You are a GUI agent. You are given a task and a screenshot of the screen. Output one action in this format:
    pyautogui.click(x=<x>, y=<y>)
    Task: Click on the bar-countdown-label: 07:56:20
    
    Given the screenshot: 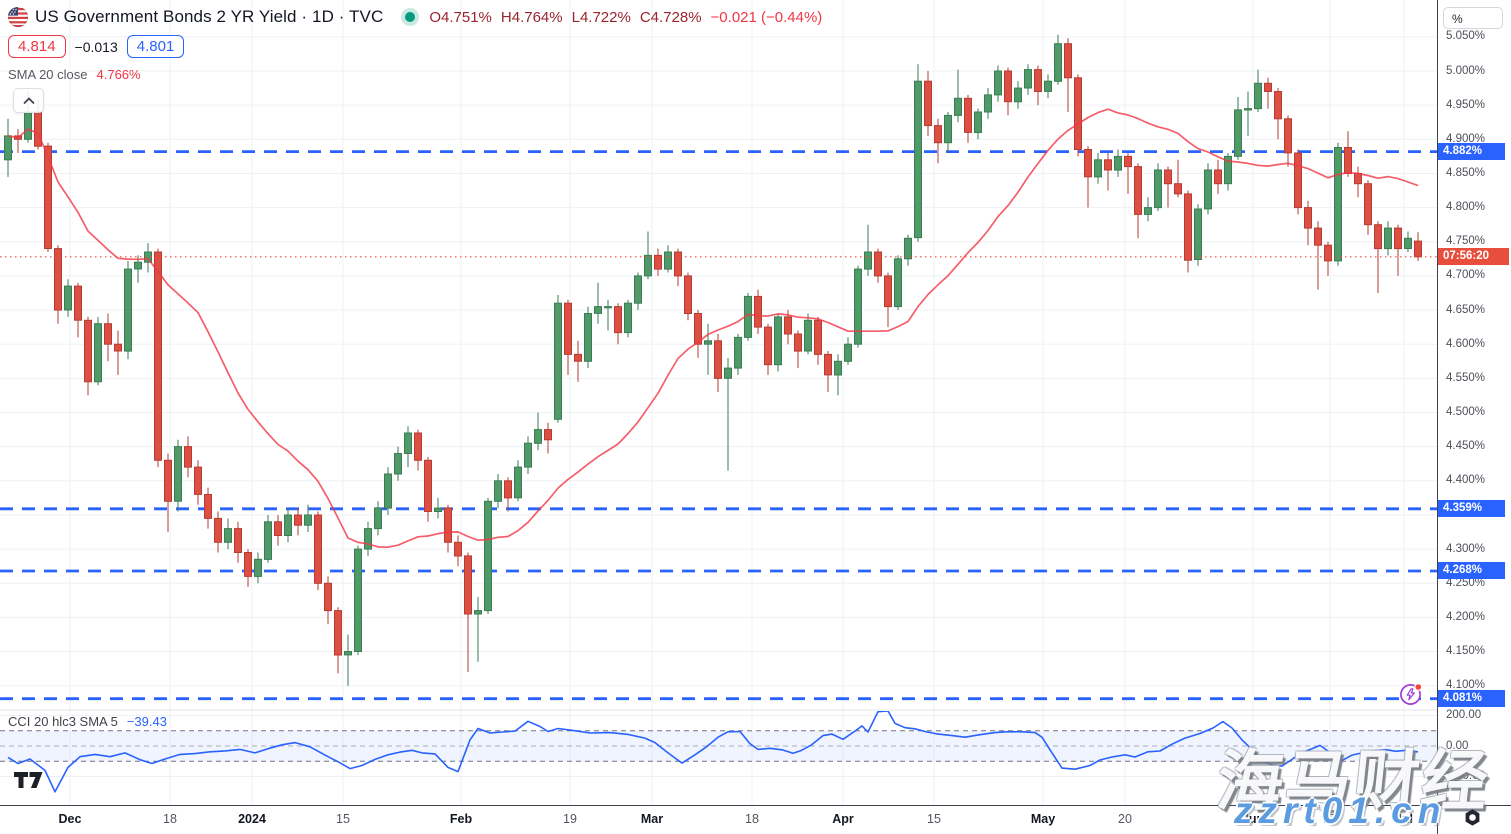 What is the action you would take?
    pyautogui.click(x=1473, y=256)
    